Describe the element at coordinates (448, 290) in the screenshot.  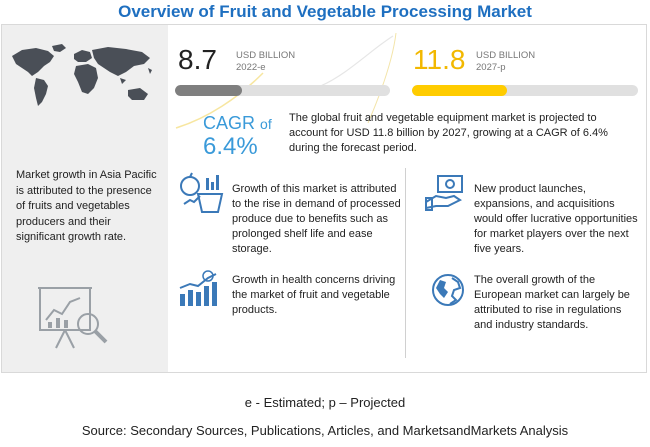
I see `globe-icon` at that location.